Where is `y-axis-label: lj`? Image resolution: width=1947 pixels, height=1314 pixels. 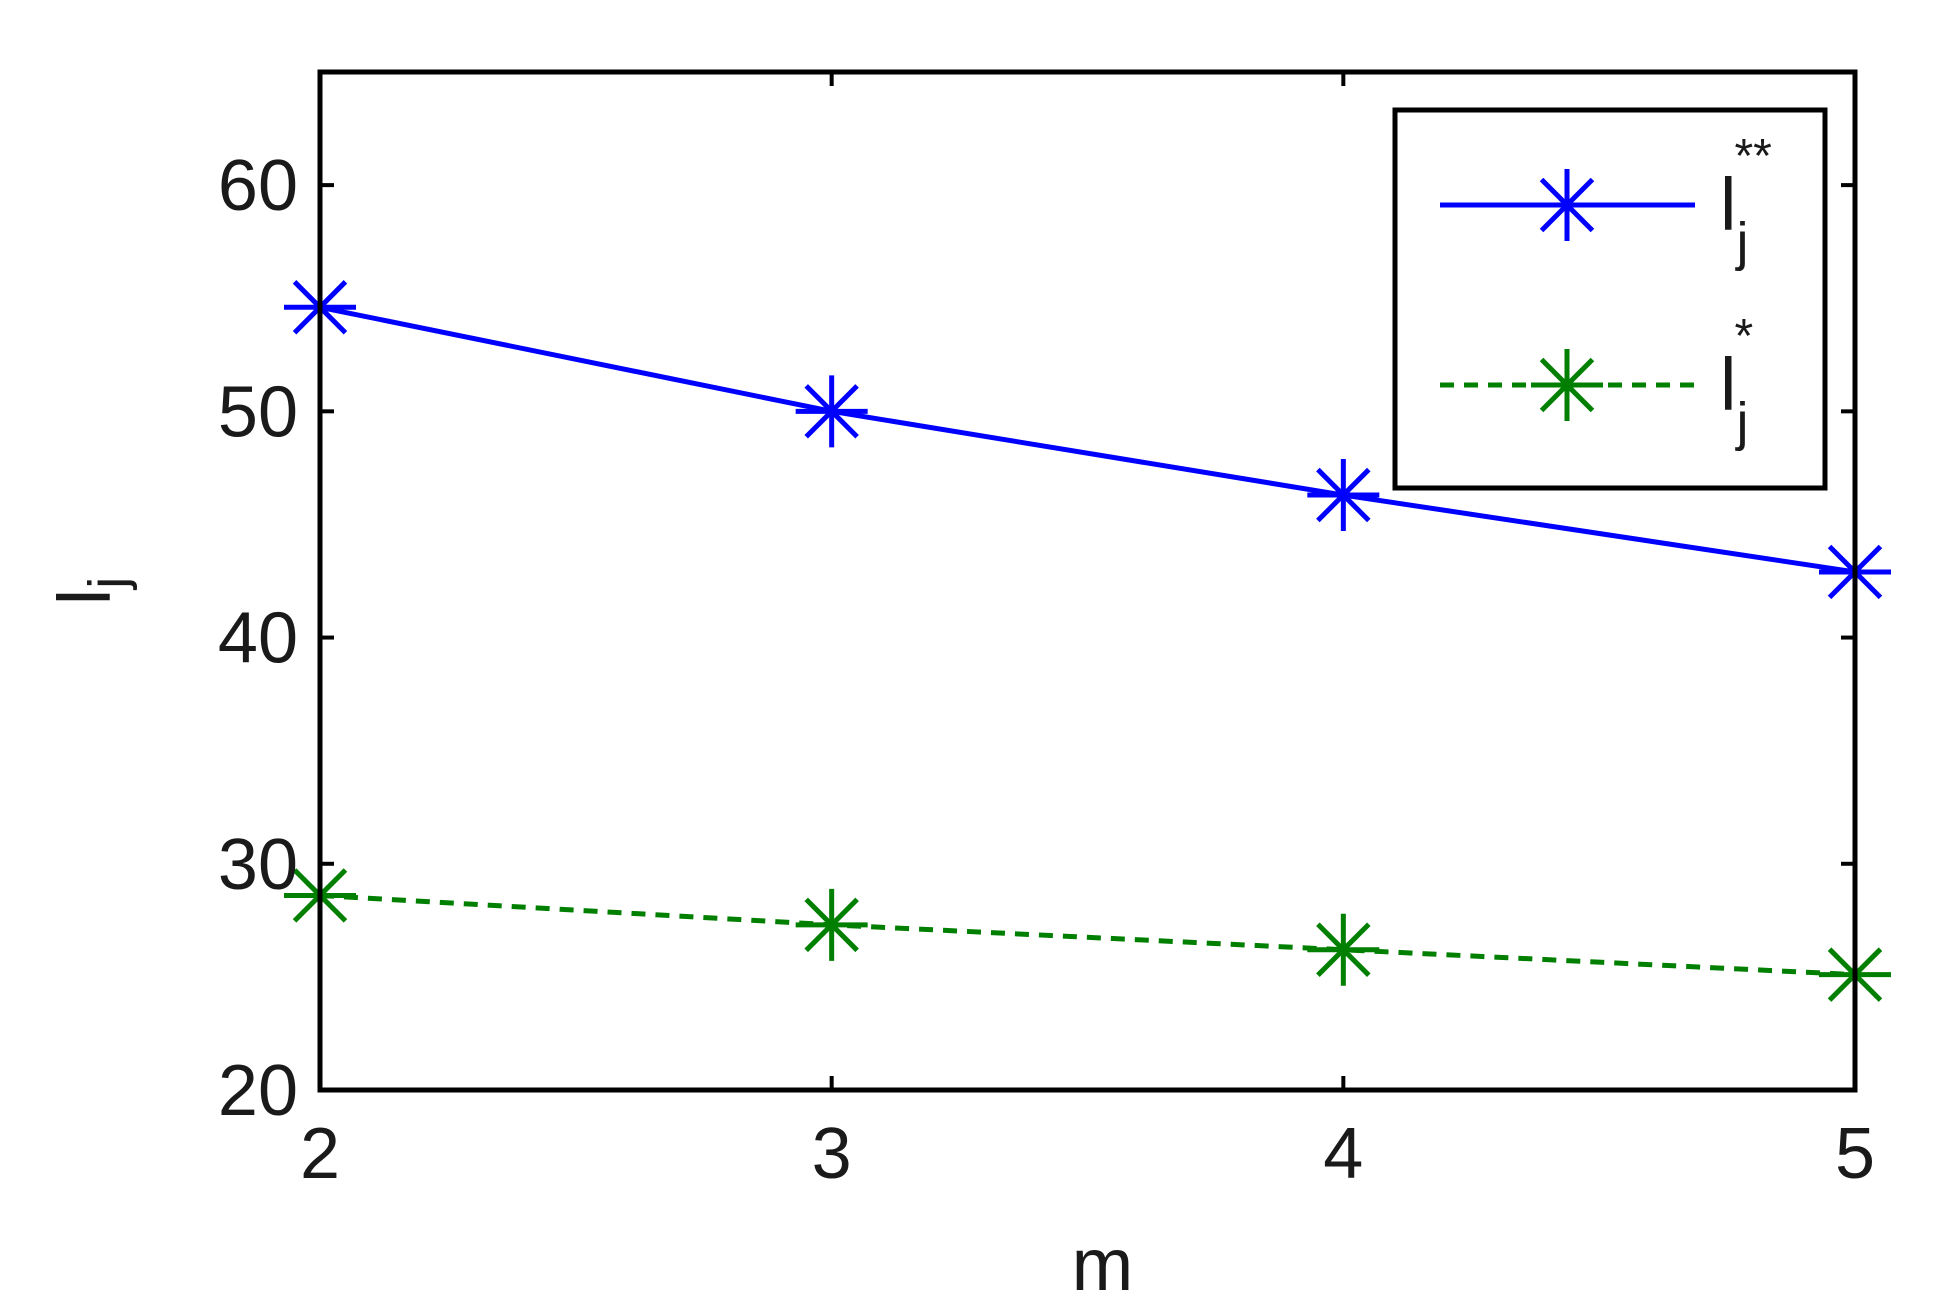
y-axis-label: lj is located at coordinates (90, 591).